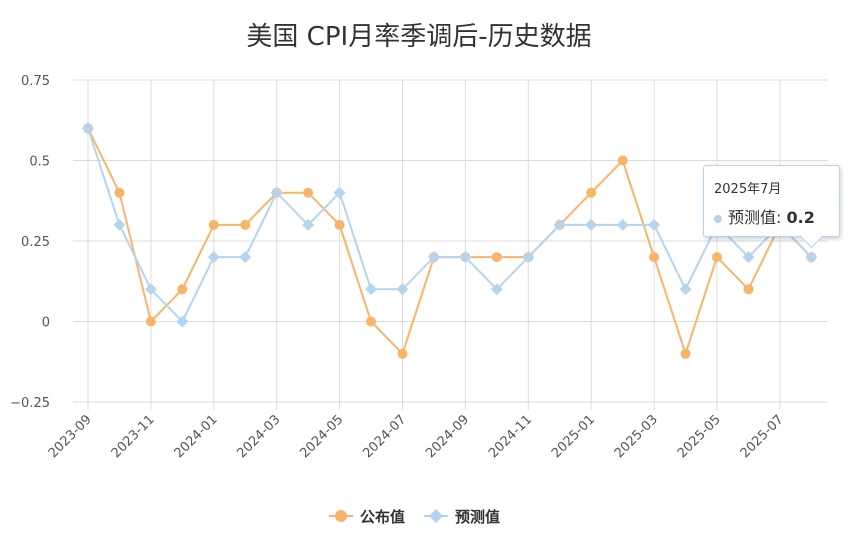 Image resolution: width=858 pixels, height=555 pixels. What do you see at coordinates (800, 217) in the screenshot?
I see `tooltip-value: 0.2` at bounding box center [800, 217].